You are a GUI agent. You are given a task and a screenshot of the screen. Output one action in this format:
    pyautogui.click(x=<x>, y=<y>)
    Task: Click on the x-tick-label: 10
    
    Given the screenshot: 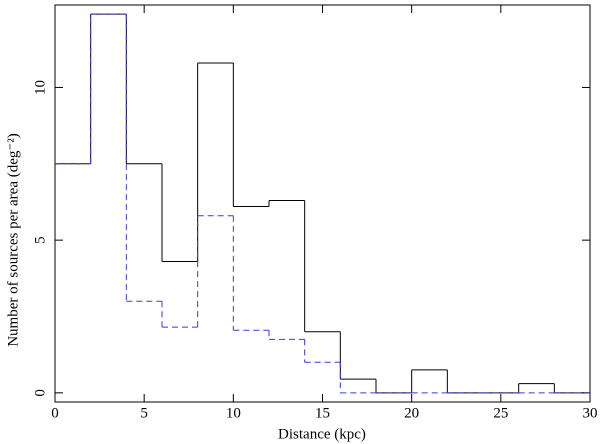 What is the action you would take?
    pyautogui.click(x=233, y=413)
    